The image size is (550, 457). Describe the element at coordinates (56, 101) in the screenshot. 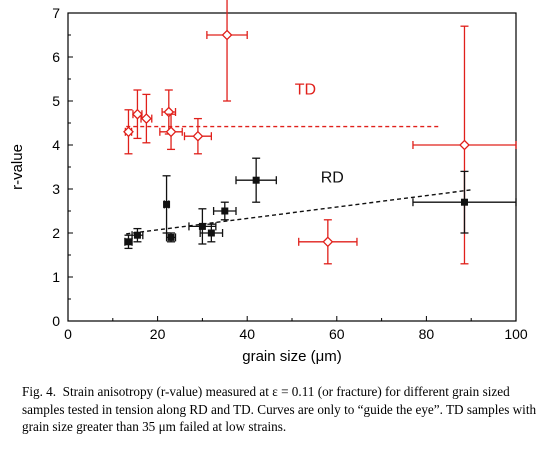

I see `y-tick-label: 5` at that location.